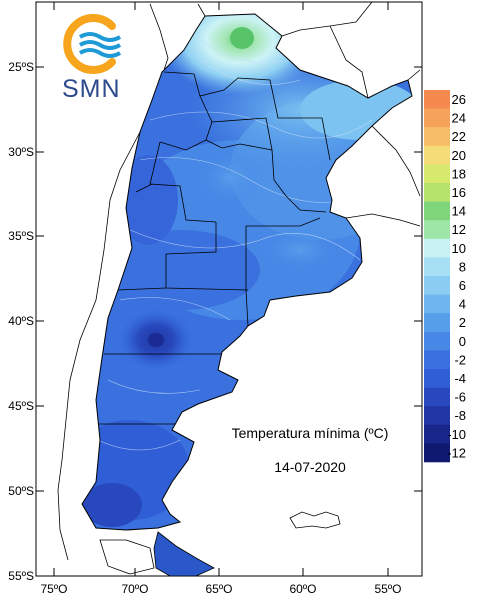  I want to click on legend-label: 2, so click(462, 322).